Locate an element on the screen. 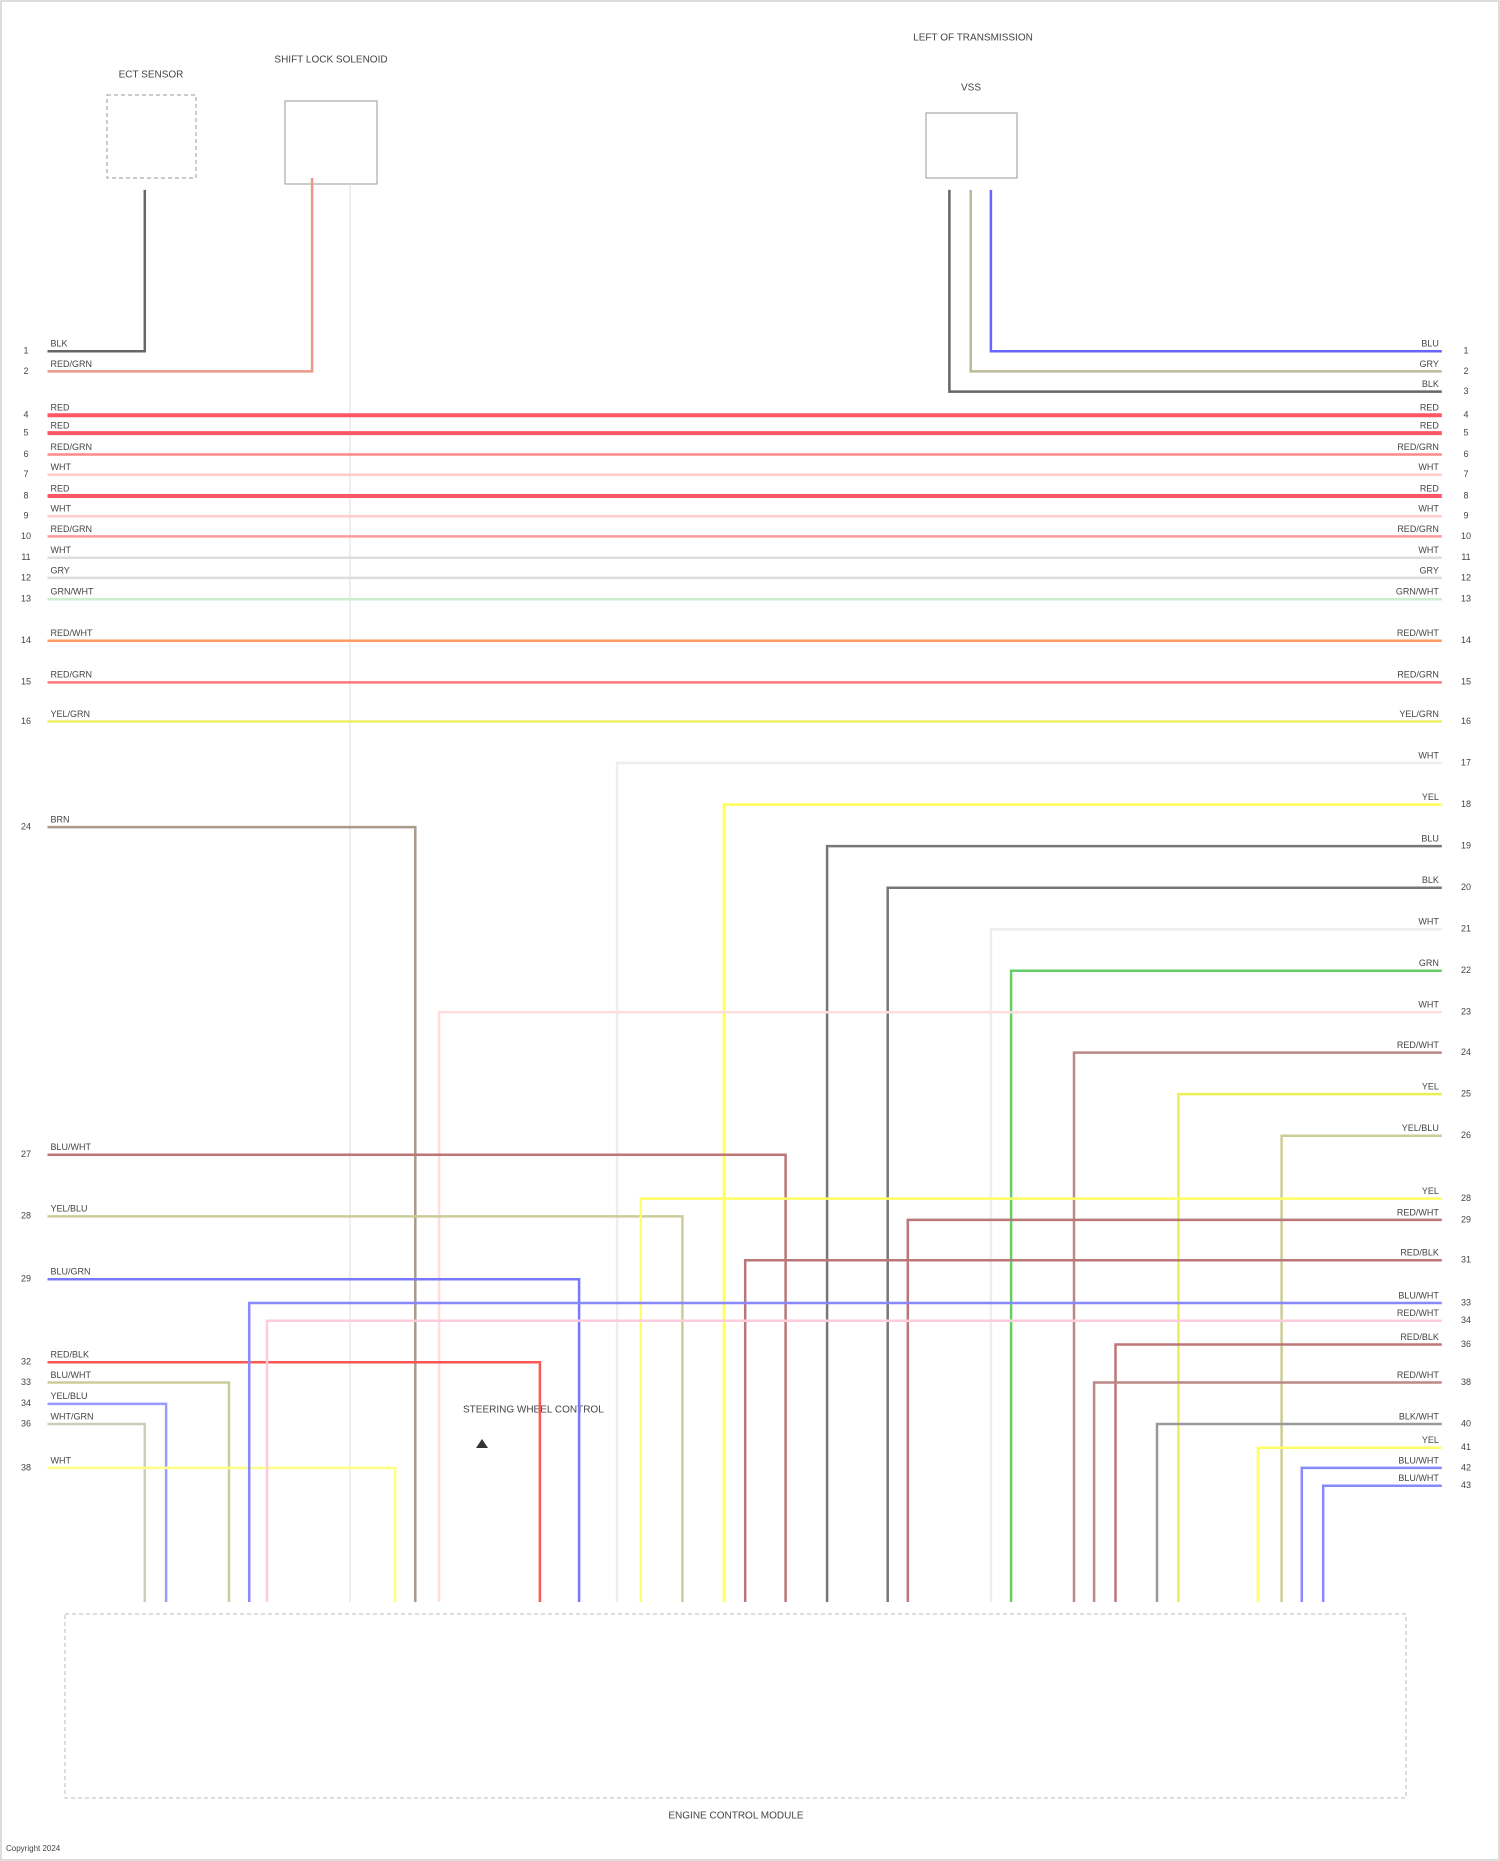 The image size is (1500, 1861). wire-label: BLK is located at coordinates (58, 344).